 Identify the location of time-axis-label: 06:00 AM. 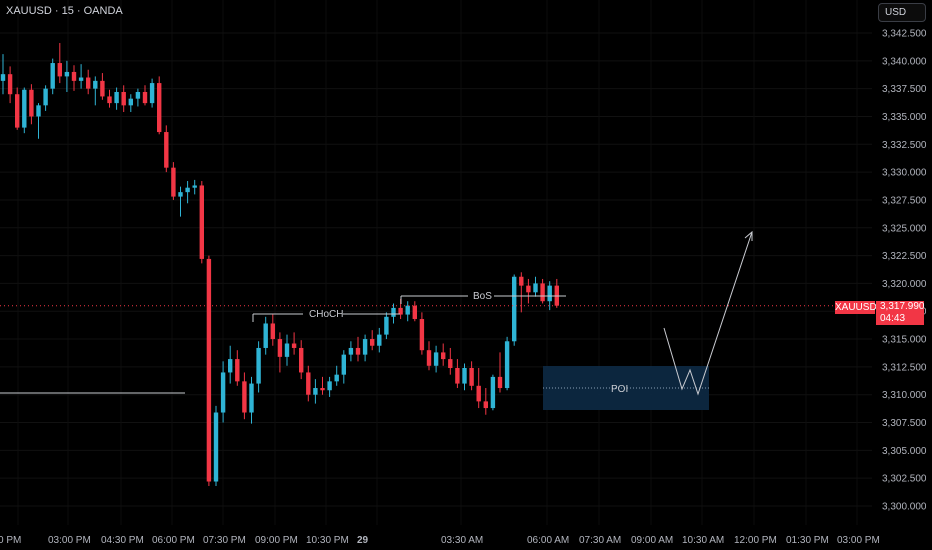
(548, 540).